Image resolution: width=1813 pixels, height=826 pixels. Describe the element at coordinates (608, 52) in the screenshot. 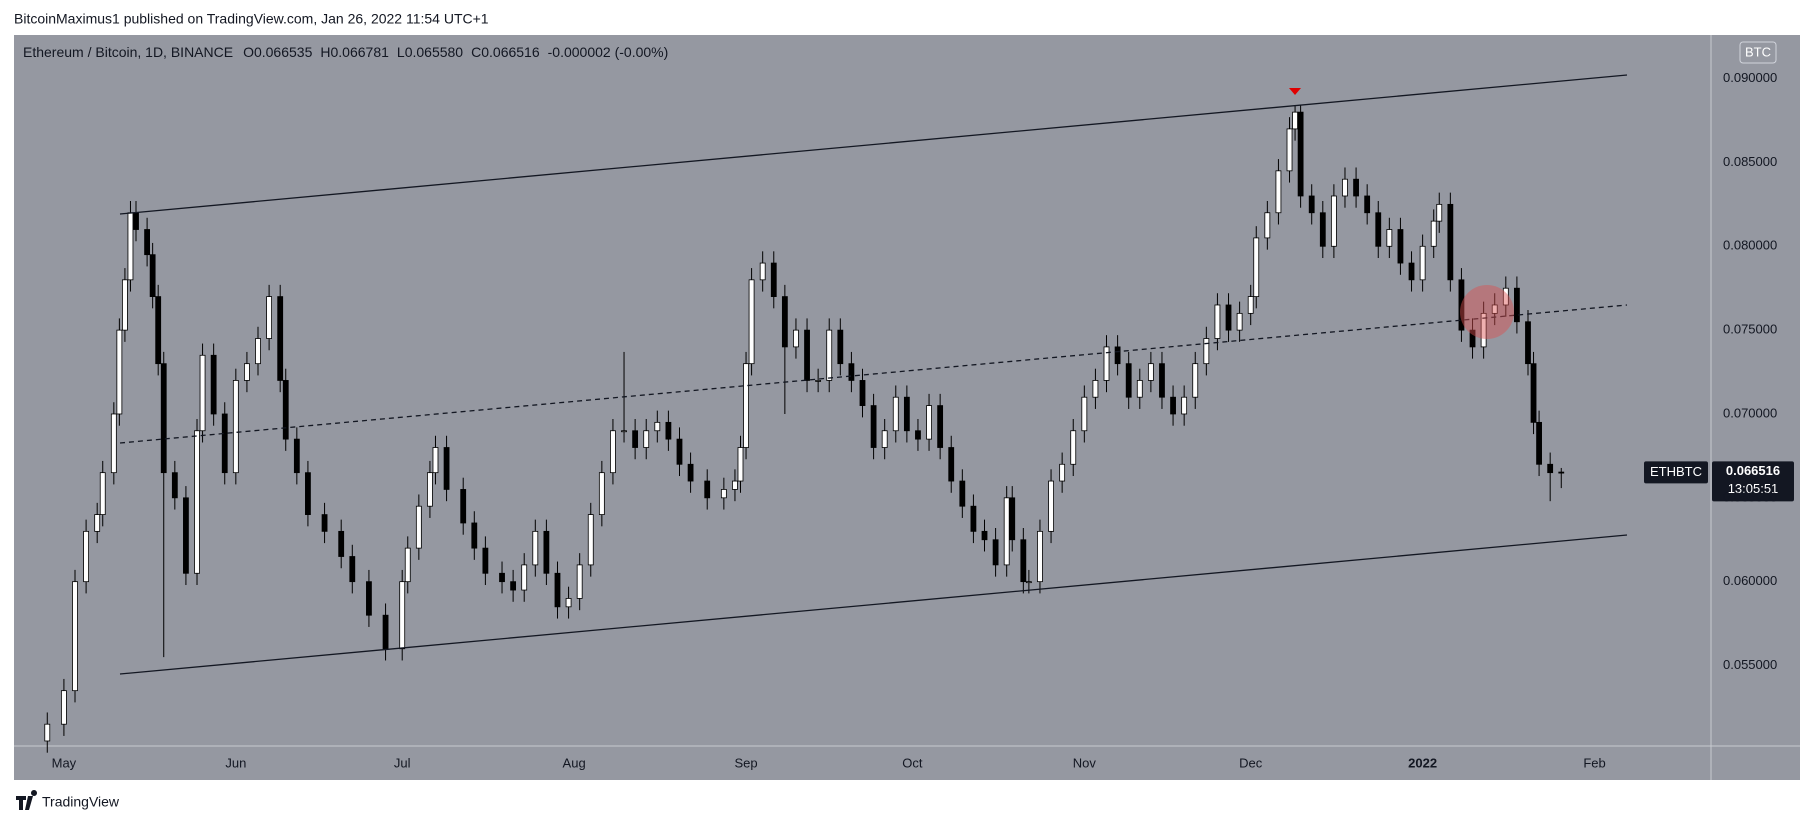

I see `legend-change: -0.000002 (-0.00%)` at that location.